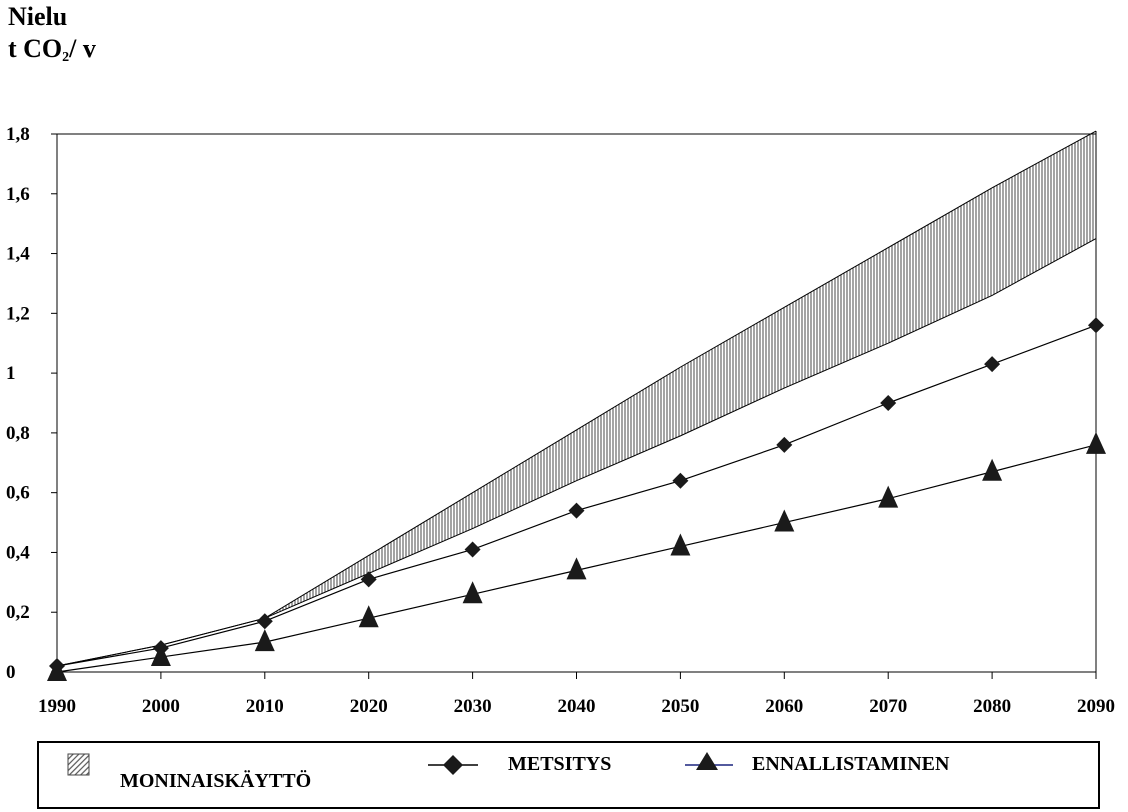  I want to click on y-tick-label: 0,6, so click(18, 493).